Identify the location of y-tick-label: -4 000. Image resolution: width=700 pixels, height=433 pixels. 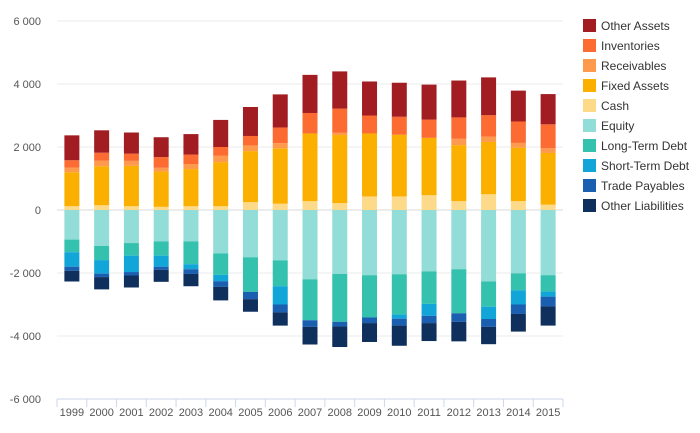
(25, 337).